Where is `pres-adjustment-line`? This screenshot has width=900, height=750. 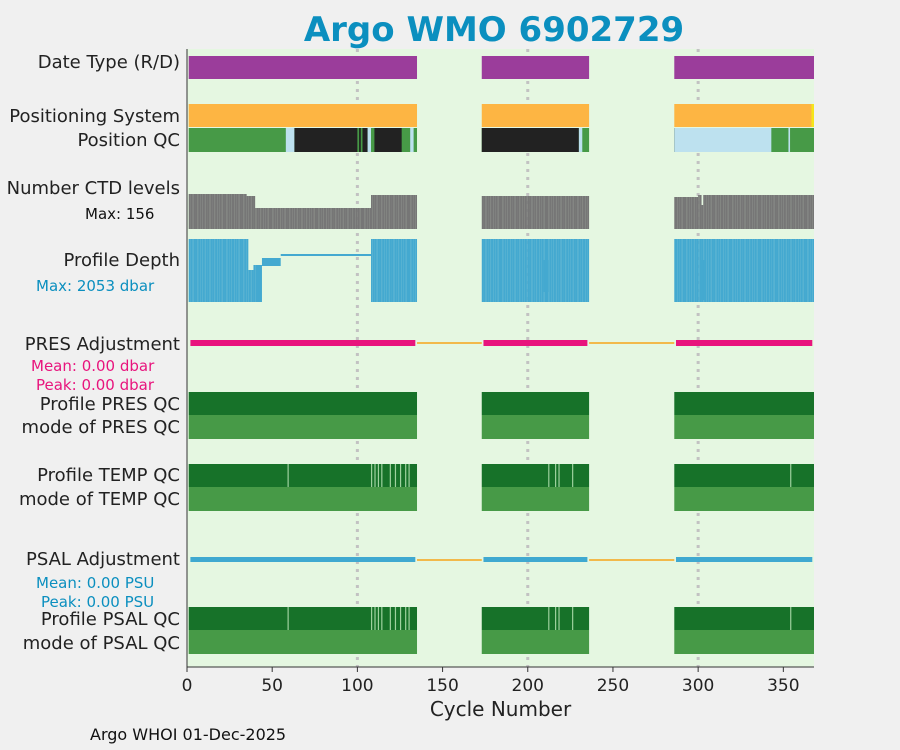 pres-adjustment-line is located at coordinates (303, 343).